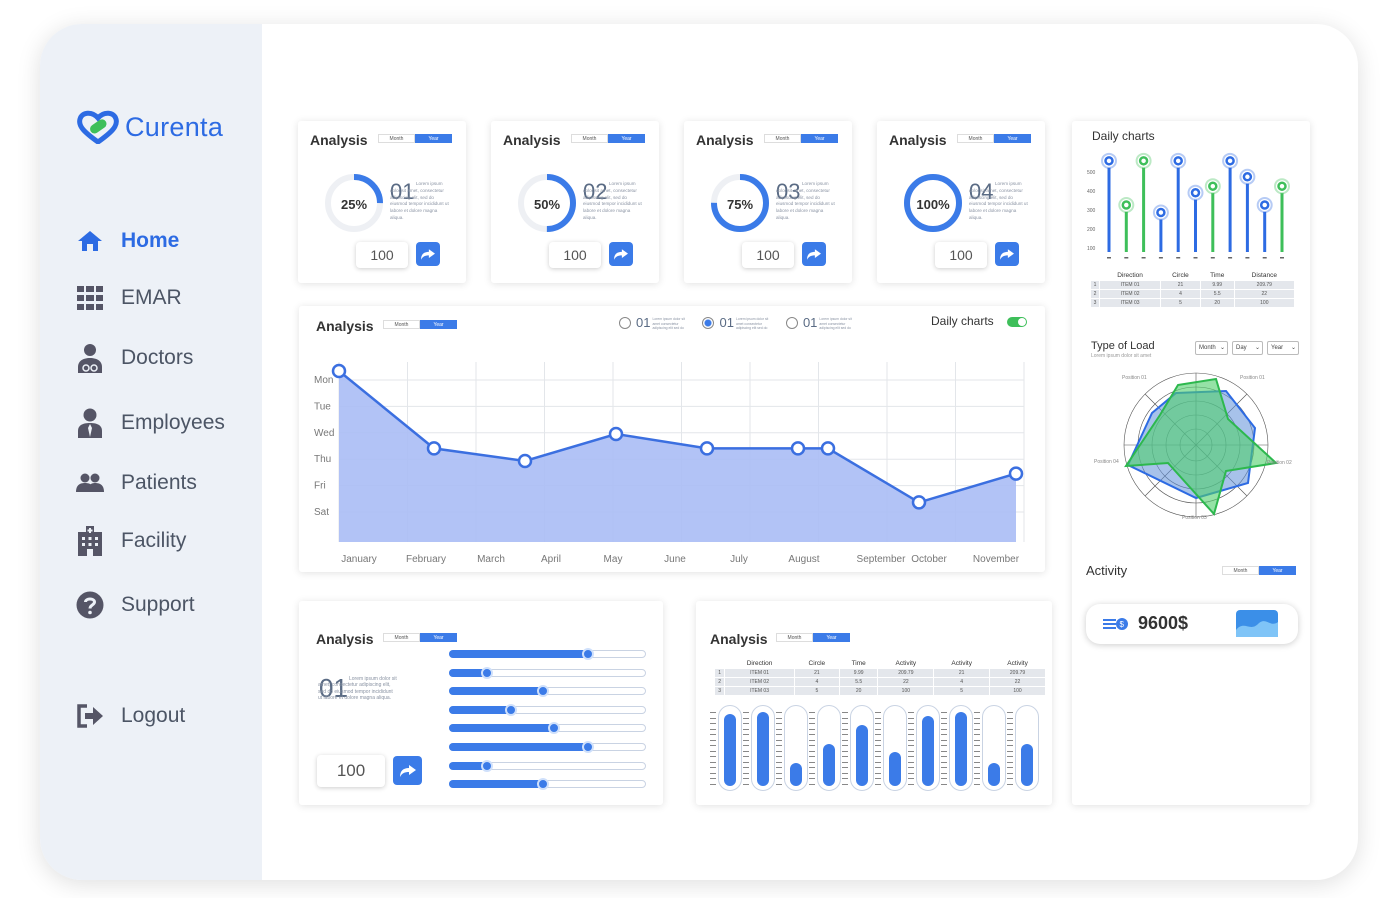  I want to click on sidebar-item-patients: Patients, so click(136, 483).